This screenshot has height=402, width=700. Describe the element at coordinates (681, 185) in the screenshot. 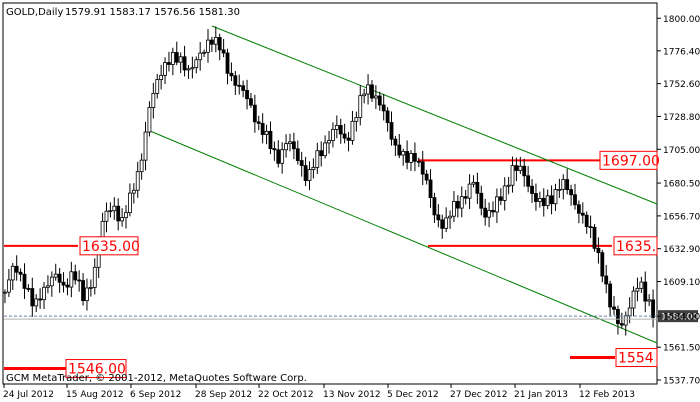

I see `y-tick-label: 1680.50` at that location.